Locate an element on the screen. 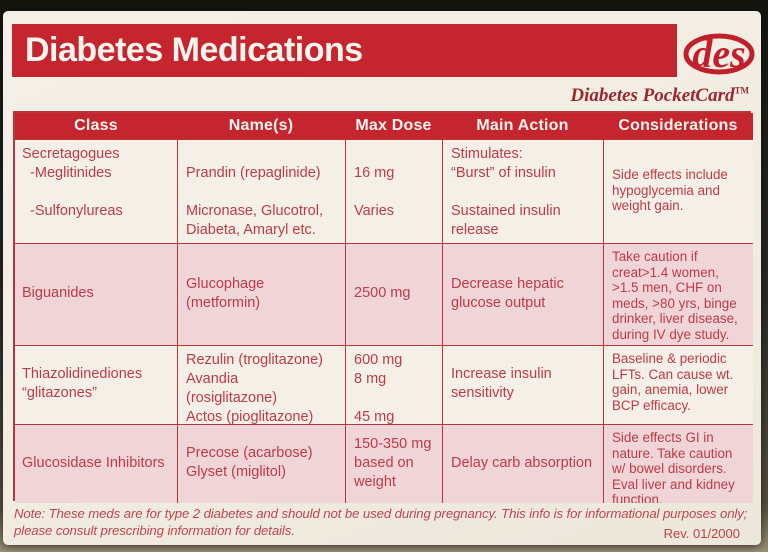 The height and width of the screenshot is (552, 768). title-bar: Diabetes Medications is located at coordinates (344, 50).